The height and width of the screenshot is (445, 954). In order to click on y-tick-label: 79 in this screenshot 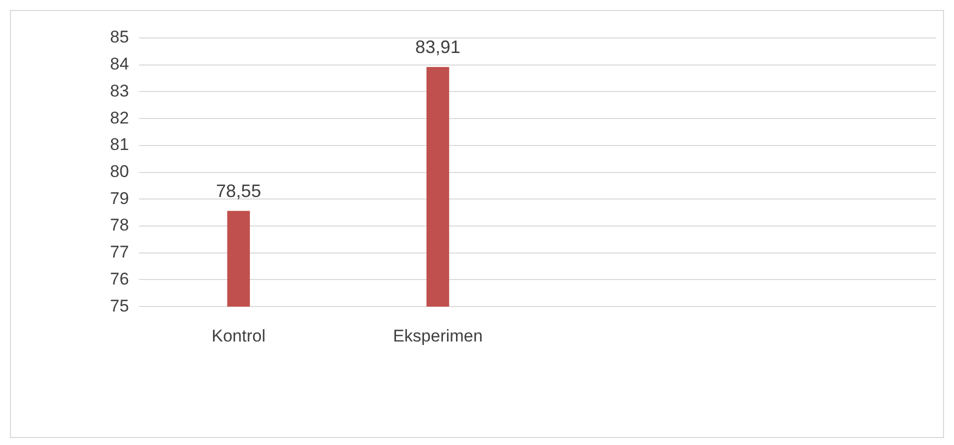, I will do `click(119, 198)`.